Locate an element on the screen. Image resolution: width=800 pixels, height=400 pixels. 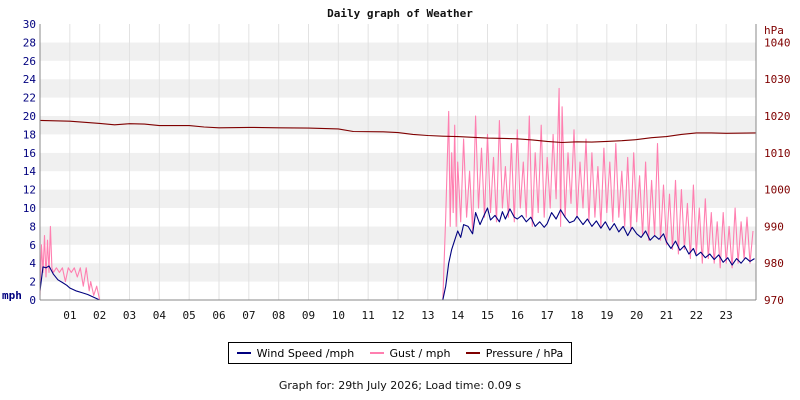
left-tick-label: 26 is located at coordinates (29, 61).